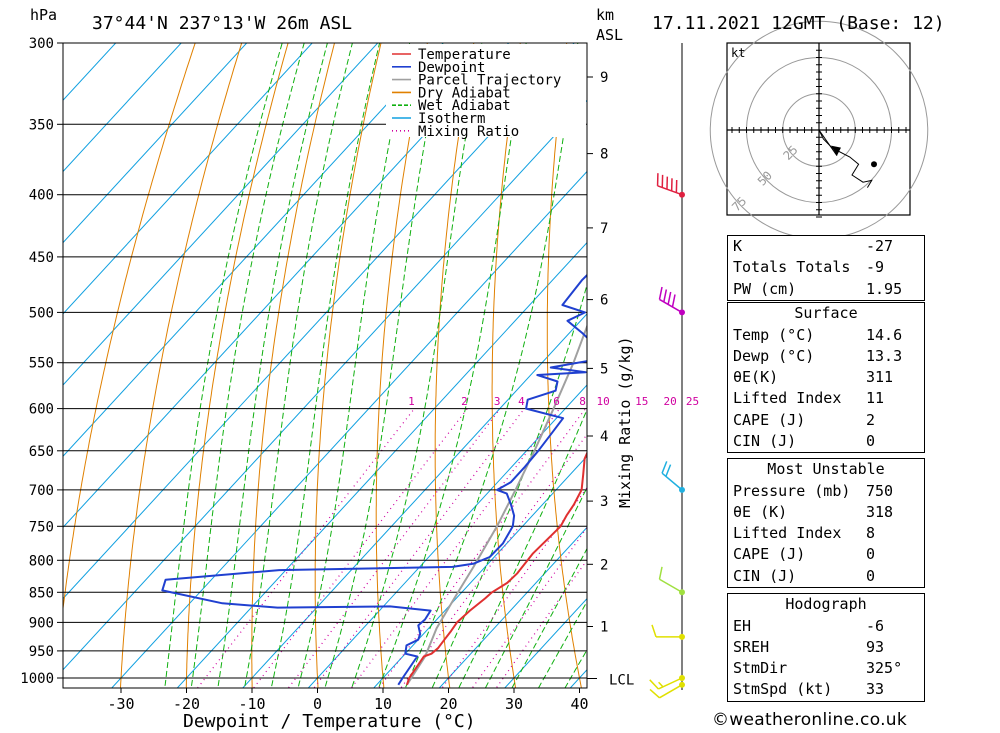  I want to click on location-title: 37°44'N 237°13'W 26m ASL, so click(222, 23).